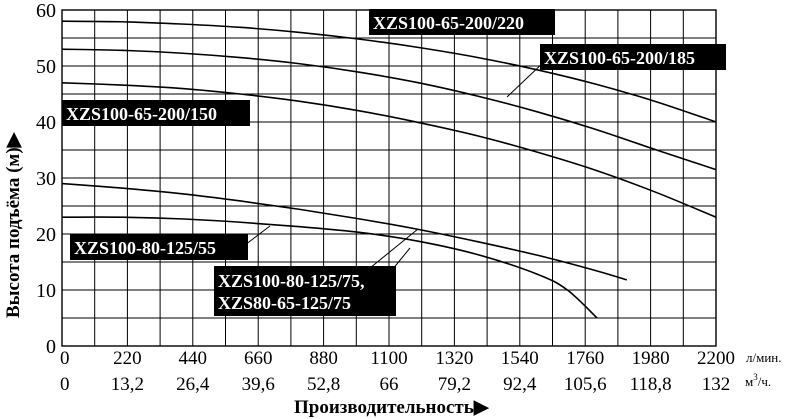 The width and height of the screenshot is (800, 419). What do you see at coordinates (651, 358) in the screenshot?
I see `x-tick-label: 1980` at bounding box center [651, 358].